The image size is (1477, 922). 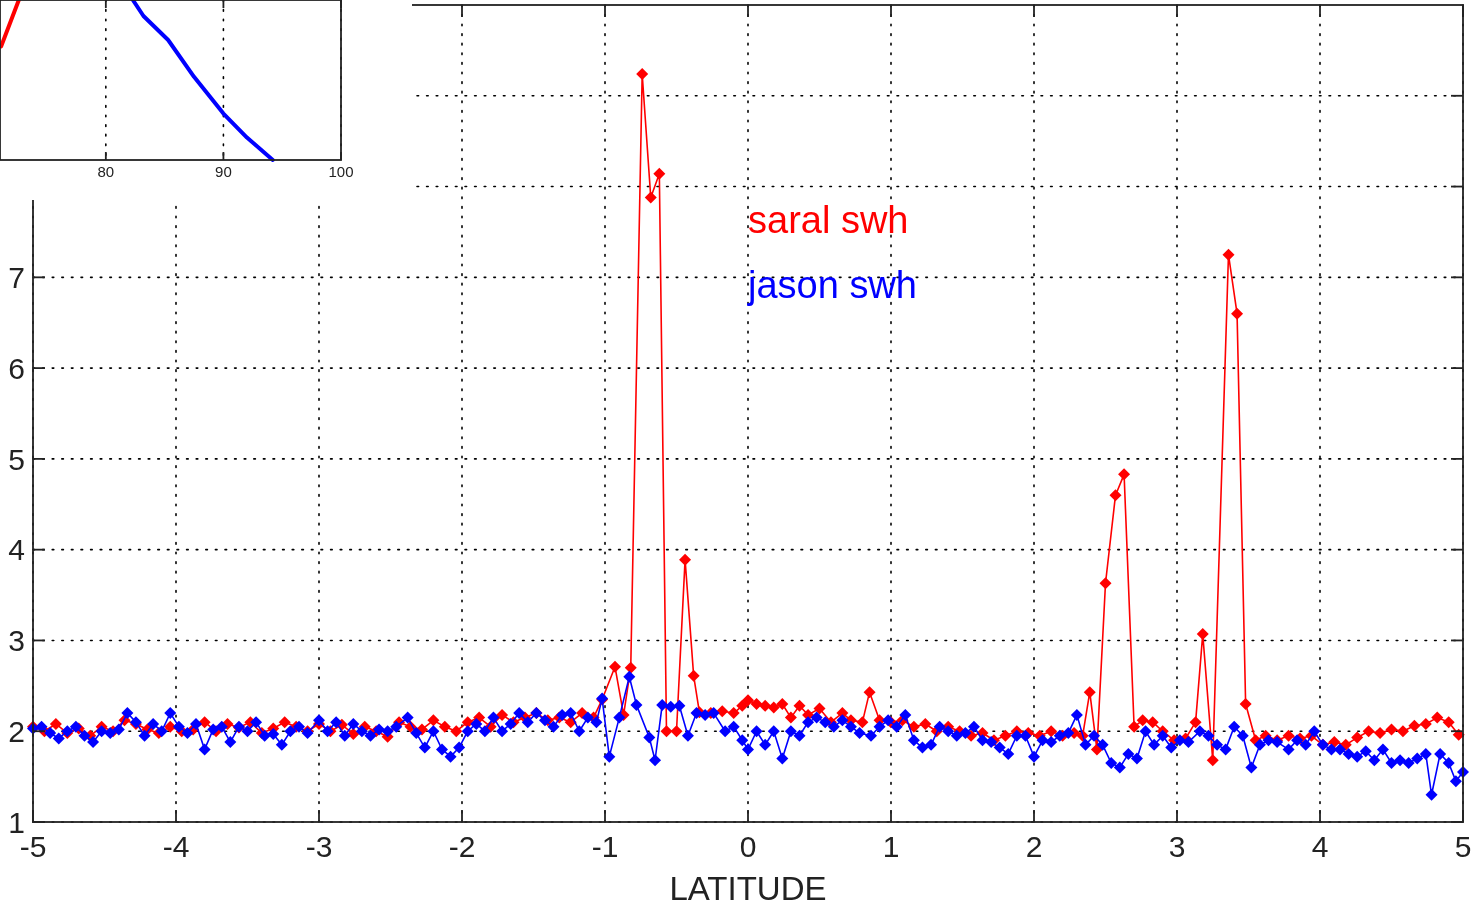 I want to click on x-tick-label: 3, so click(x=1177, y=846).